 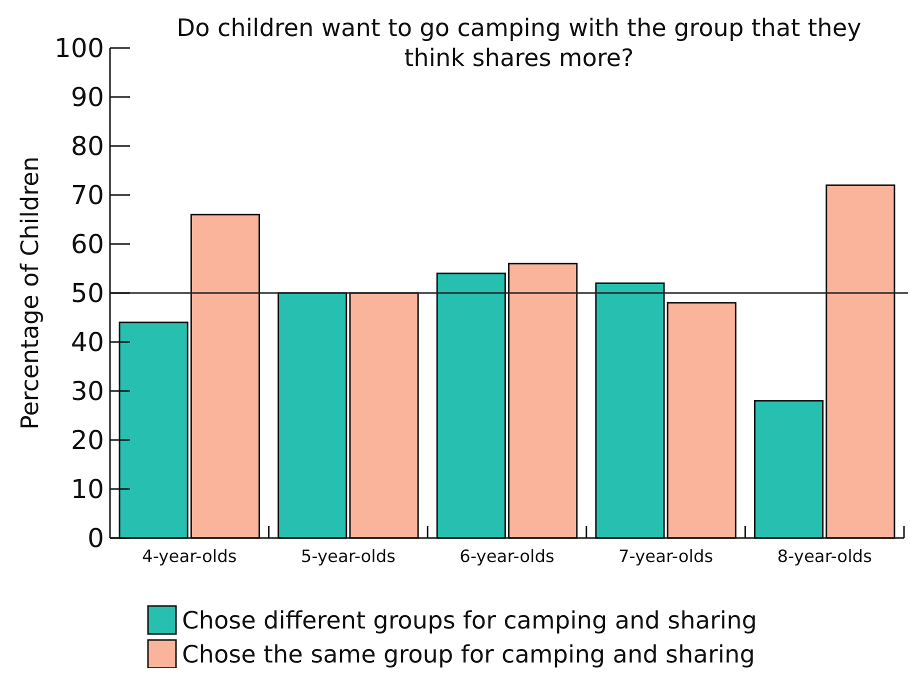 What do you see at coordinates (87, 392) in the screenshot?
I see `y-tick-label: 30` at bounding box center [87, 392].